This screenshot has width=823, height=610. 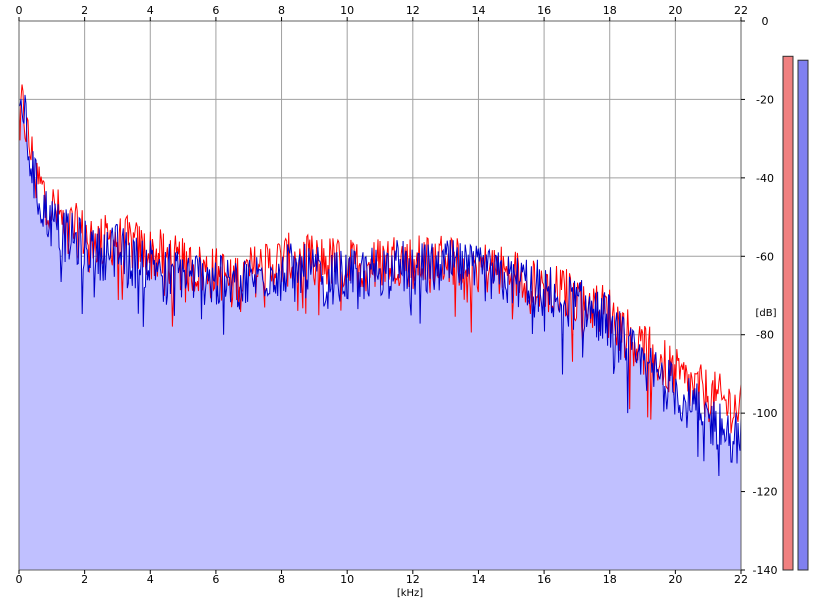 What do you see at coordinates (281, 579) in the screenshot?
I see `x-tick-label-bottom: 8` at bounding box center [281, 579].